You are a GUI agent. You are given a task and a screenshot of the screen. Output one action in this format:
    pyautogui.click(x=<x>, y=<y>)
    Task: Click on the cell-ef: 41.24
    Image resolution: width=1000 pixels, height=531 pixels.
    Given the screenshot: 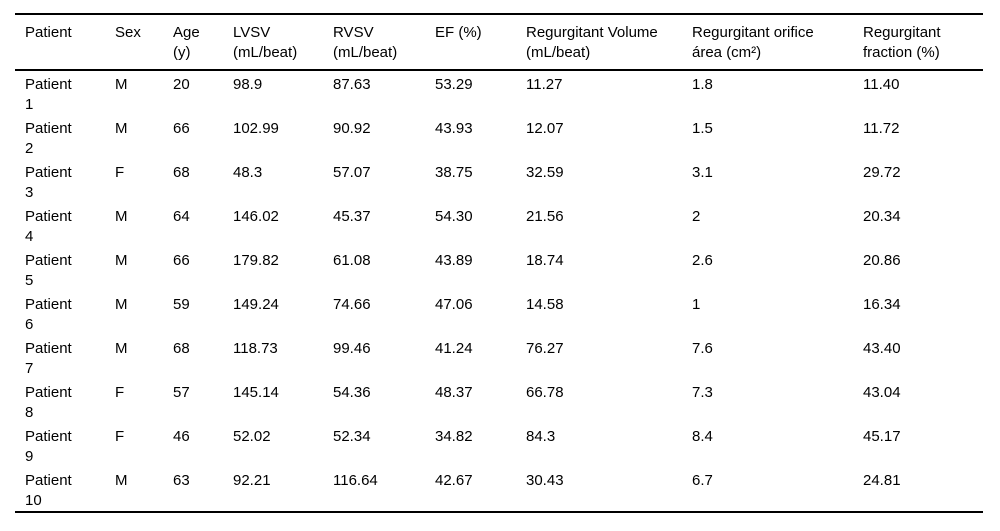 What is the action you would take?
    pyautogui.click(x=454, y=348)
    